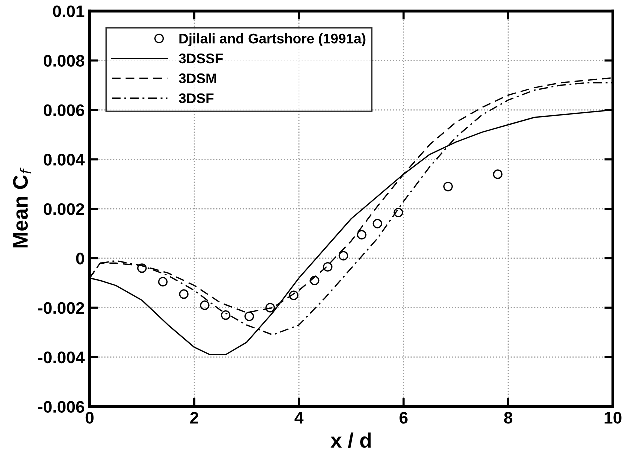 The image size is (642, 452). I want to click on y-tick-label: -0.004, so click(61, 358).